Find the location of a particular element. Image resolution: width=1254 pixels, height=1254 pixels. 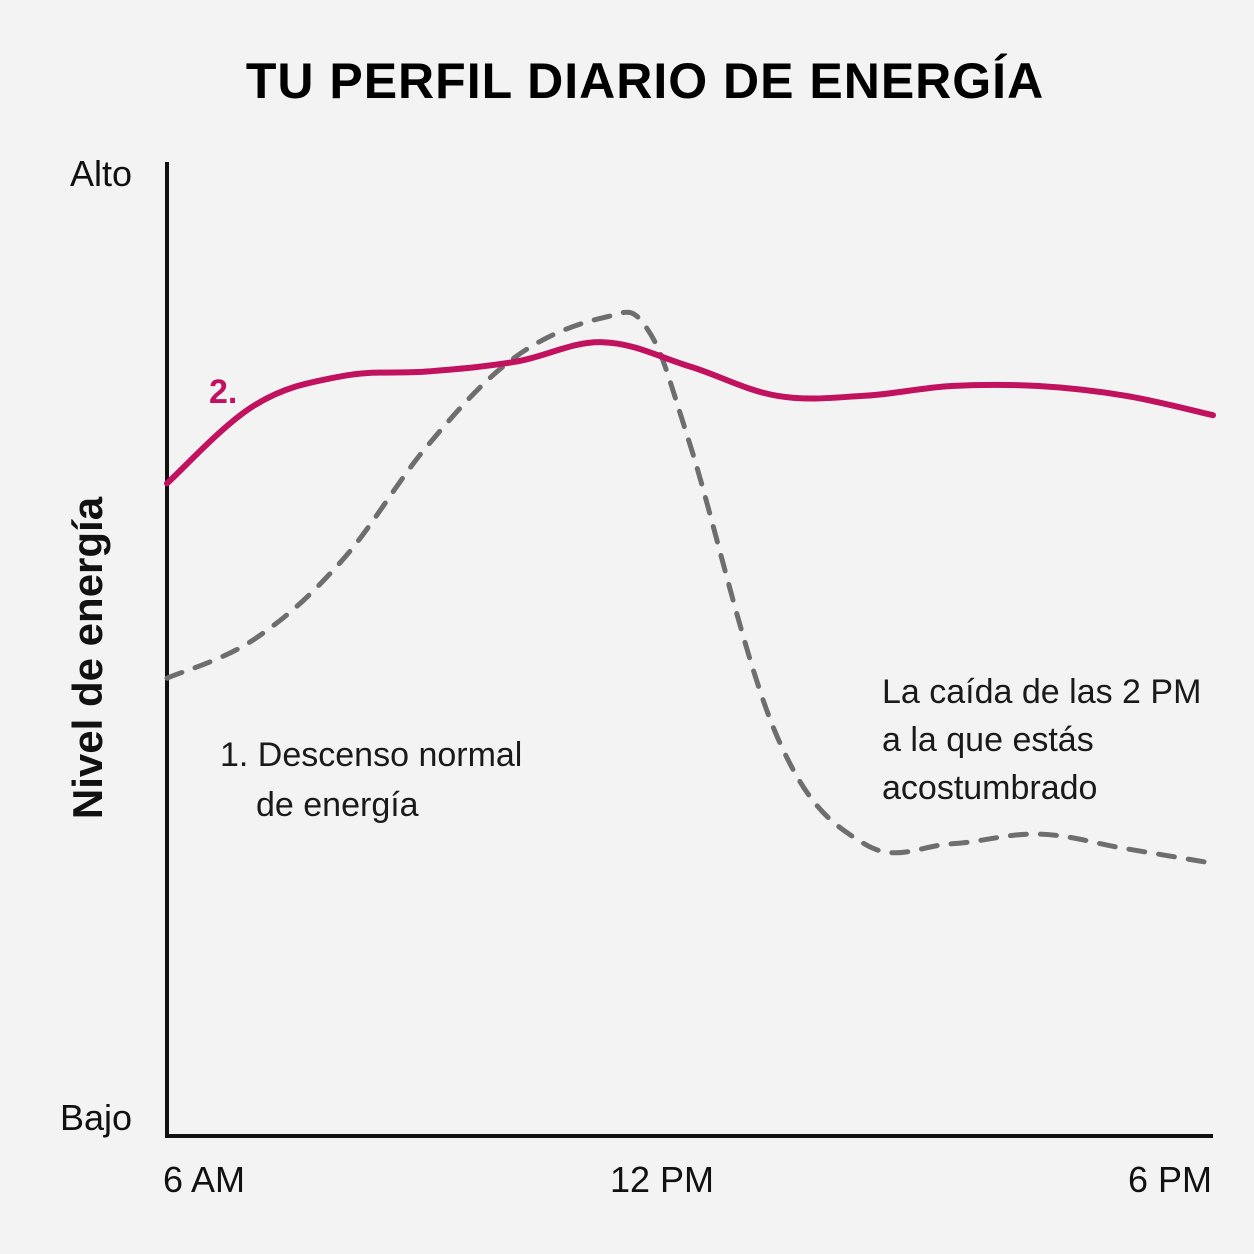

annotation-2pm-crash-line-3: acostumbrado is located at coordinates (989, 788).